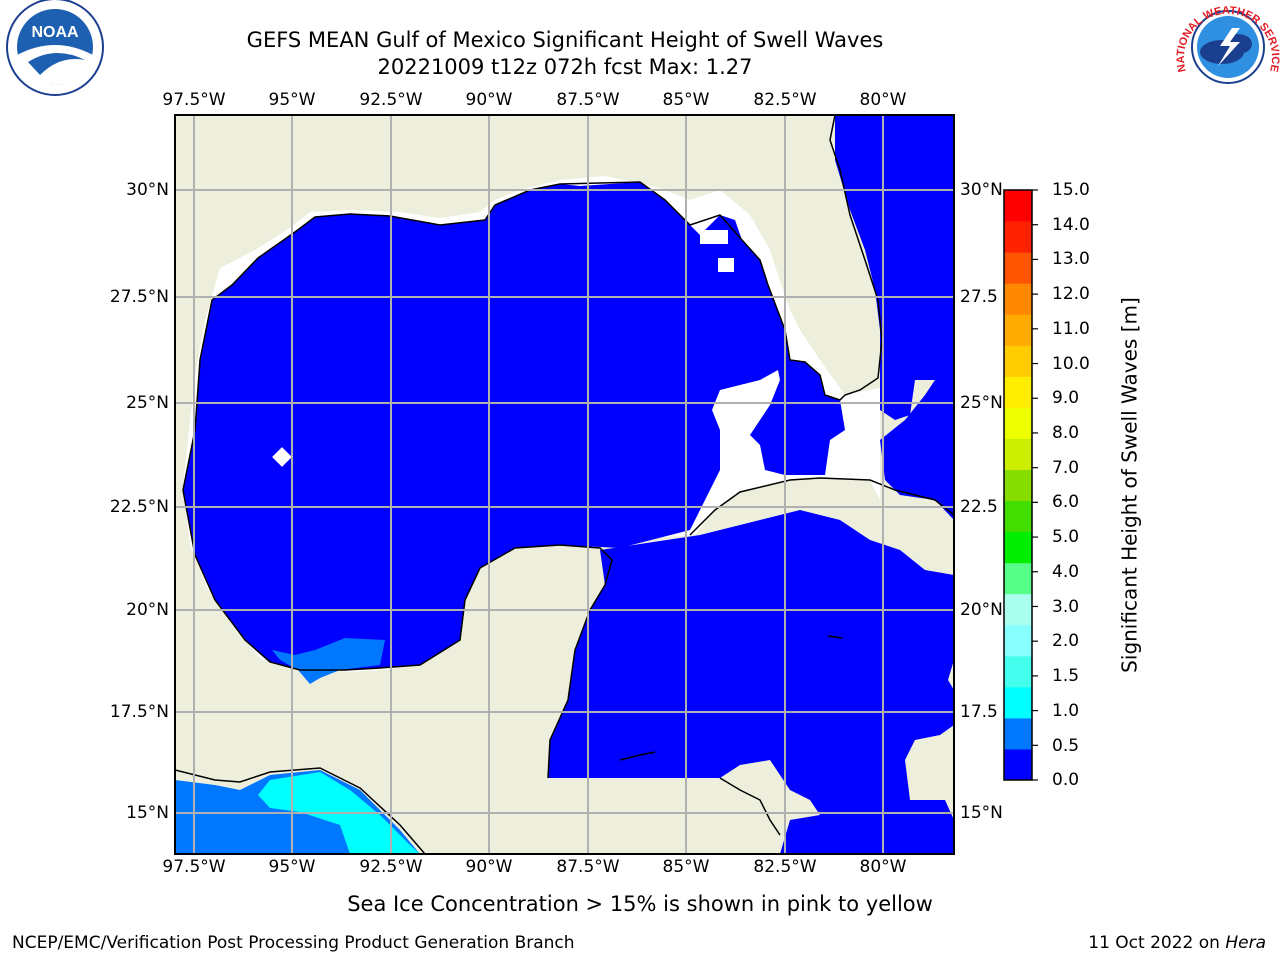 The width and height of the screenshot is (1280, 960). What do you see at coordinates (981, 813) in the screenshot?
I see `lat-tick-right: 15°N` at bounding box center [981, 813].